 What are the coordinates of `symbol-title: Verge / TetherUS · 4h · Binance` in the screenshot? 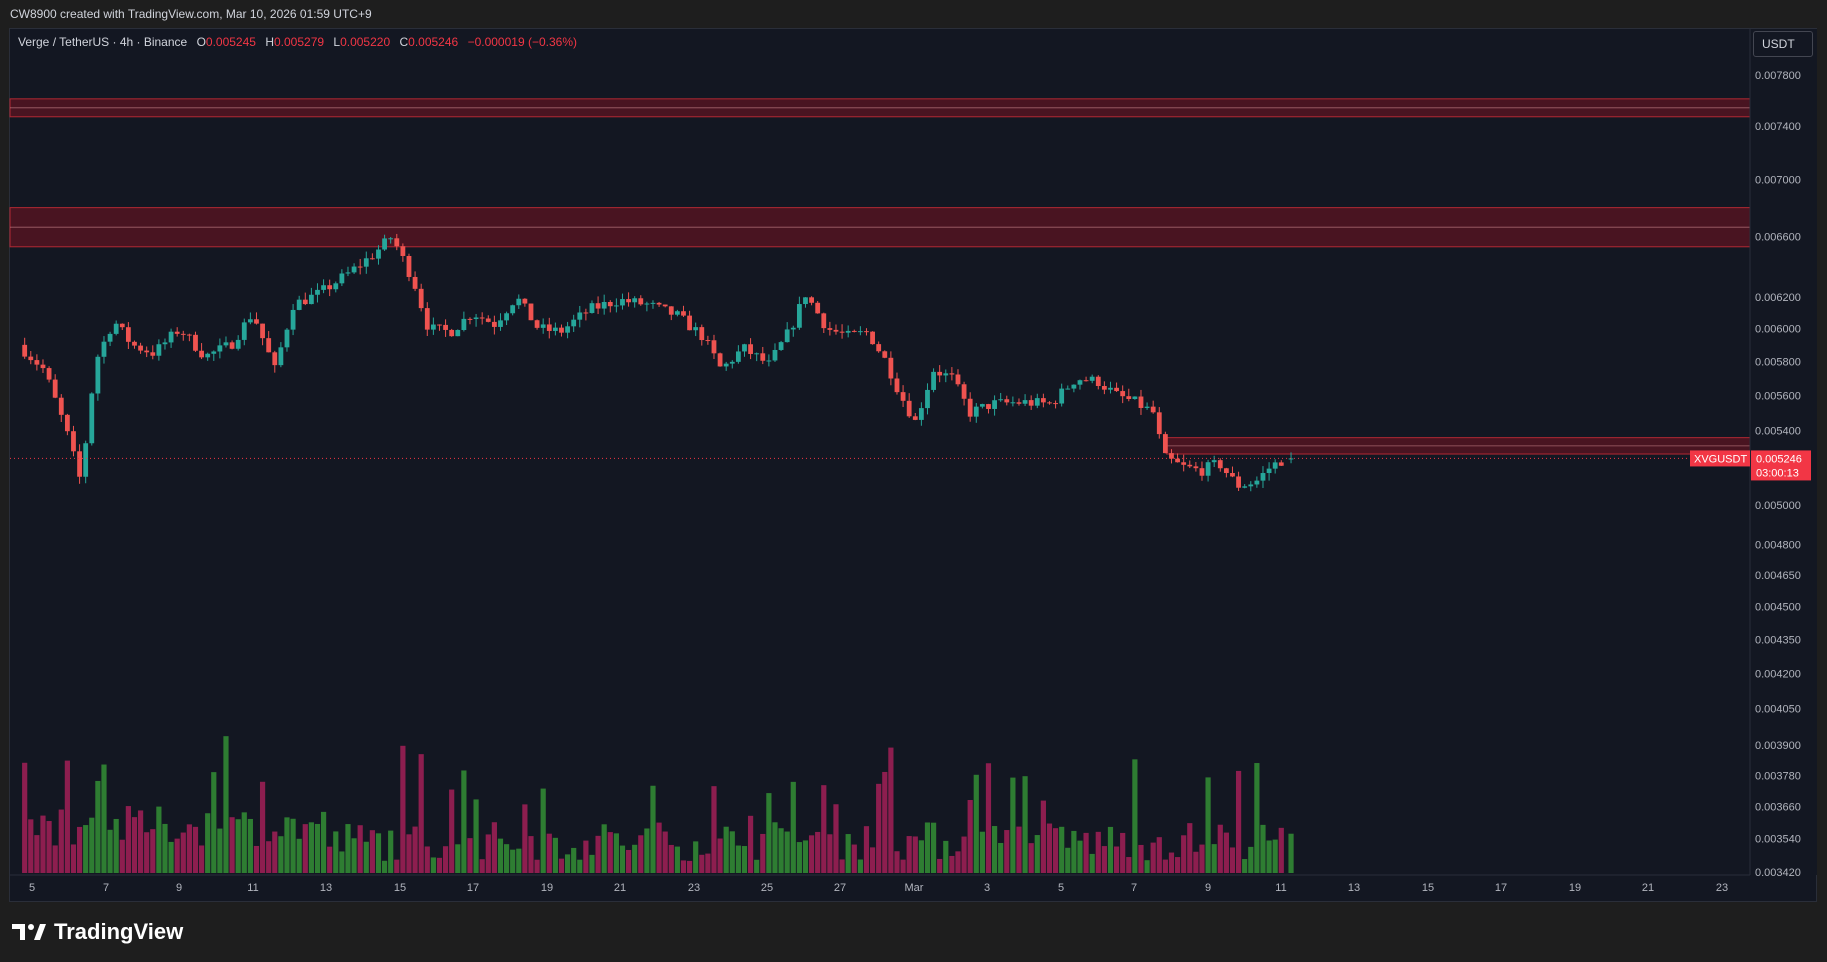 It's located at (103, 42).